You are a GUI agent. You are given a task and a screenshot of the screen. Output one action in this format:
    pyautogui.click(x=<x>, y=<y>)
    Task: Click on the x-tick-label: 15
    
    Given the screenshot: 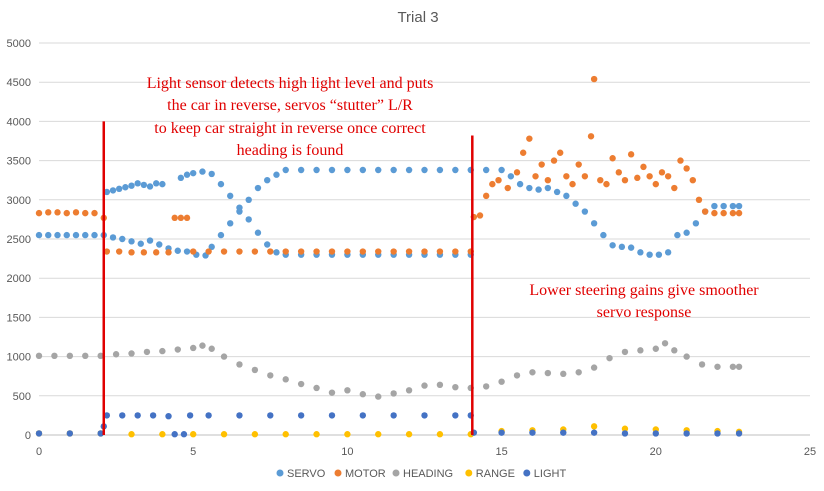 What is the action you would take?
    pyautogui.click(x=501, y=452)
    